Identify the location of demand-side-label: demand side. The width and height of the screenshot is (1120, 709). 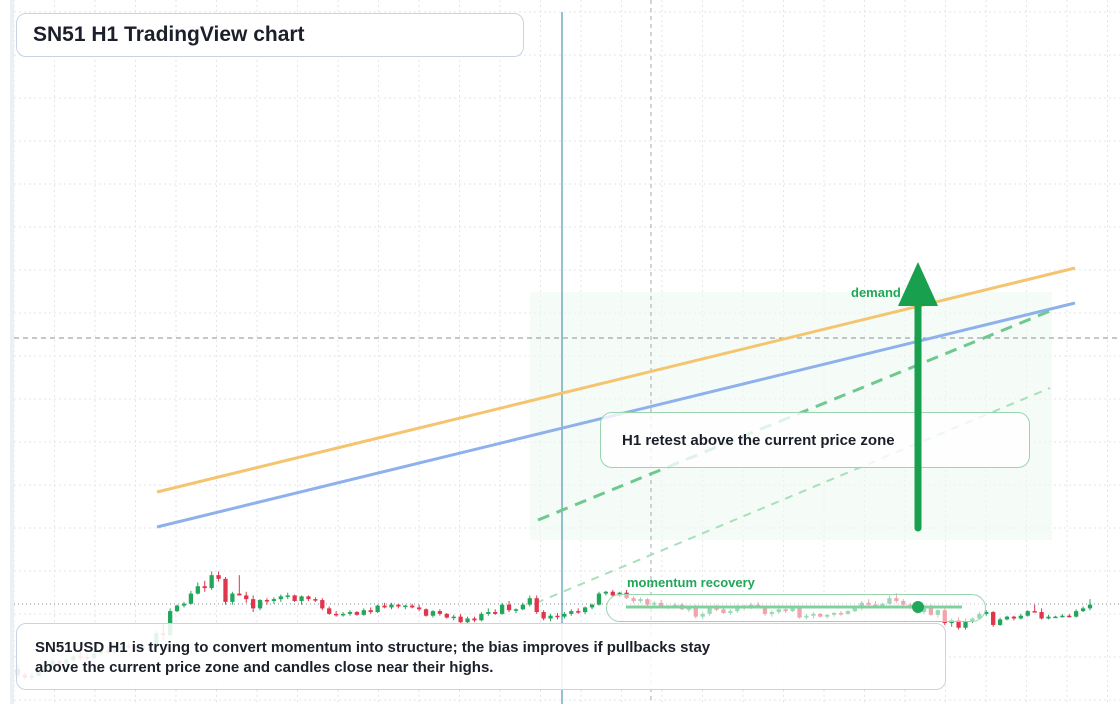
(891, 292).